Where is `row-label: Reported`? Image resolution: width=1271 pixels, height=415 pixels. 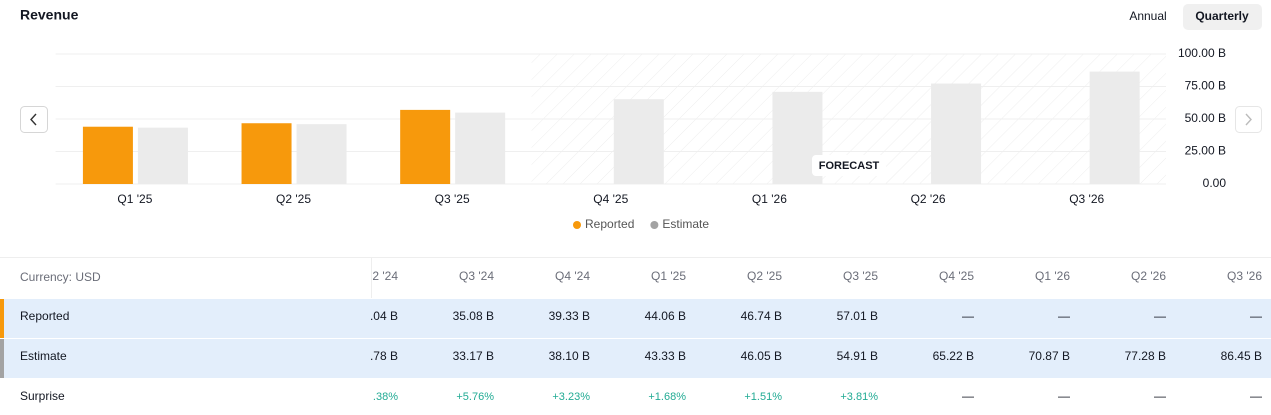 row-label: Reported is located at coordinates (44, 316).